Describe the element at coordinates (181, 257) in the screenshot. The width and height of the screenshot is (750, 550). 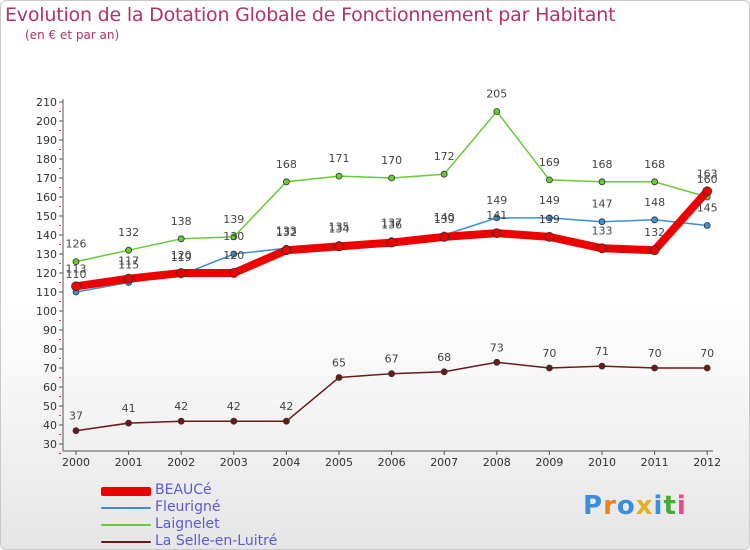
I see `data-label-1: 119` at that location.